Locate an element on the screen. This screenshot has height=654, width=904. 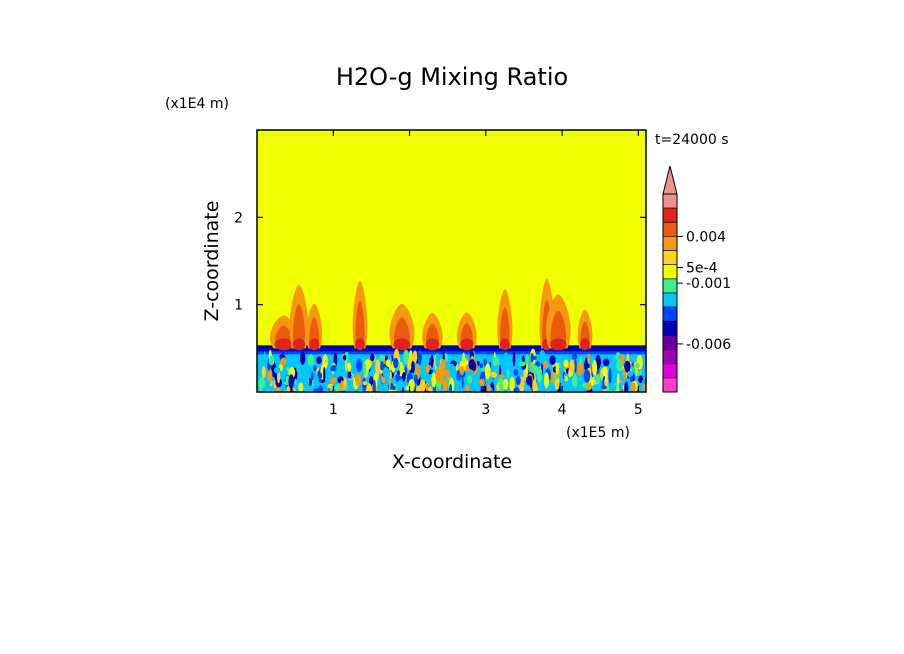
y-axis-ticks: 12 is located at coordinates (440, 262).